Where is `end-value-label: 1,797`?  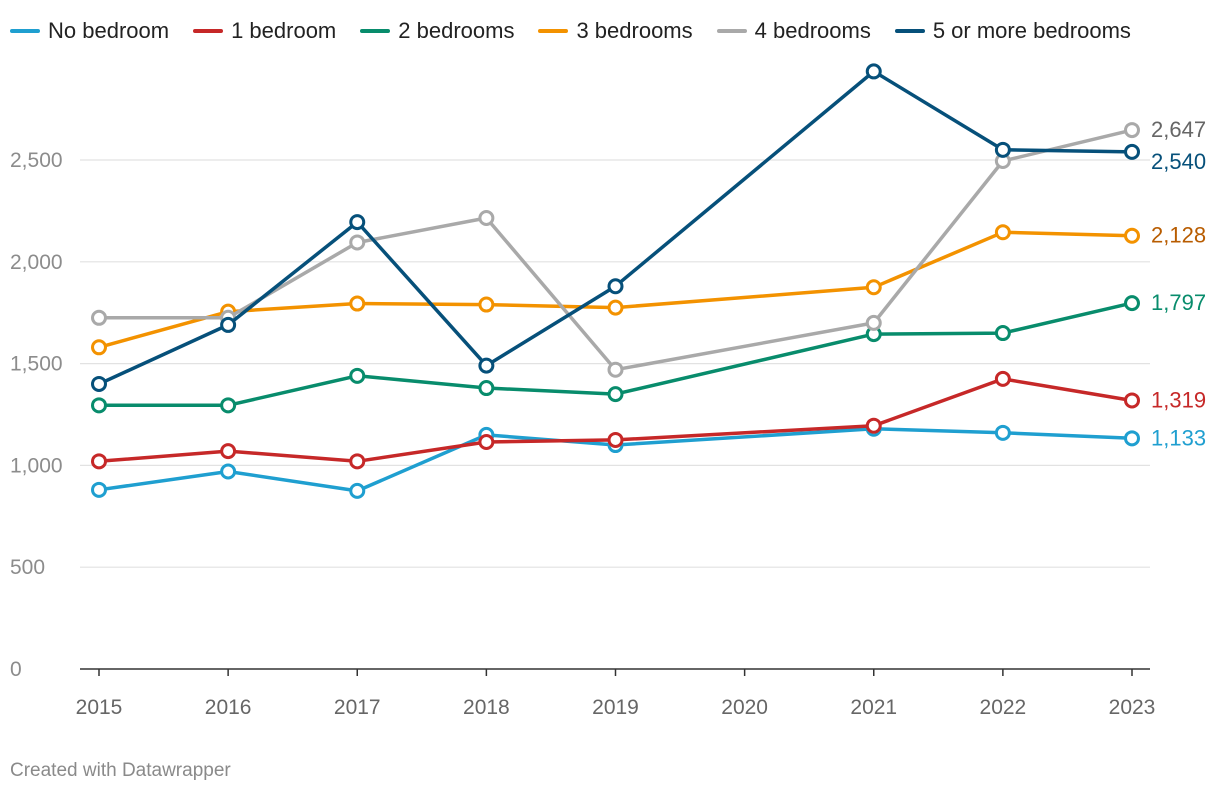
end-value-label: 1,797 is located at coordinates (1178, 302).